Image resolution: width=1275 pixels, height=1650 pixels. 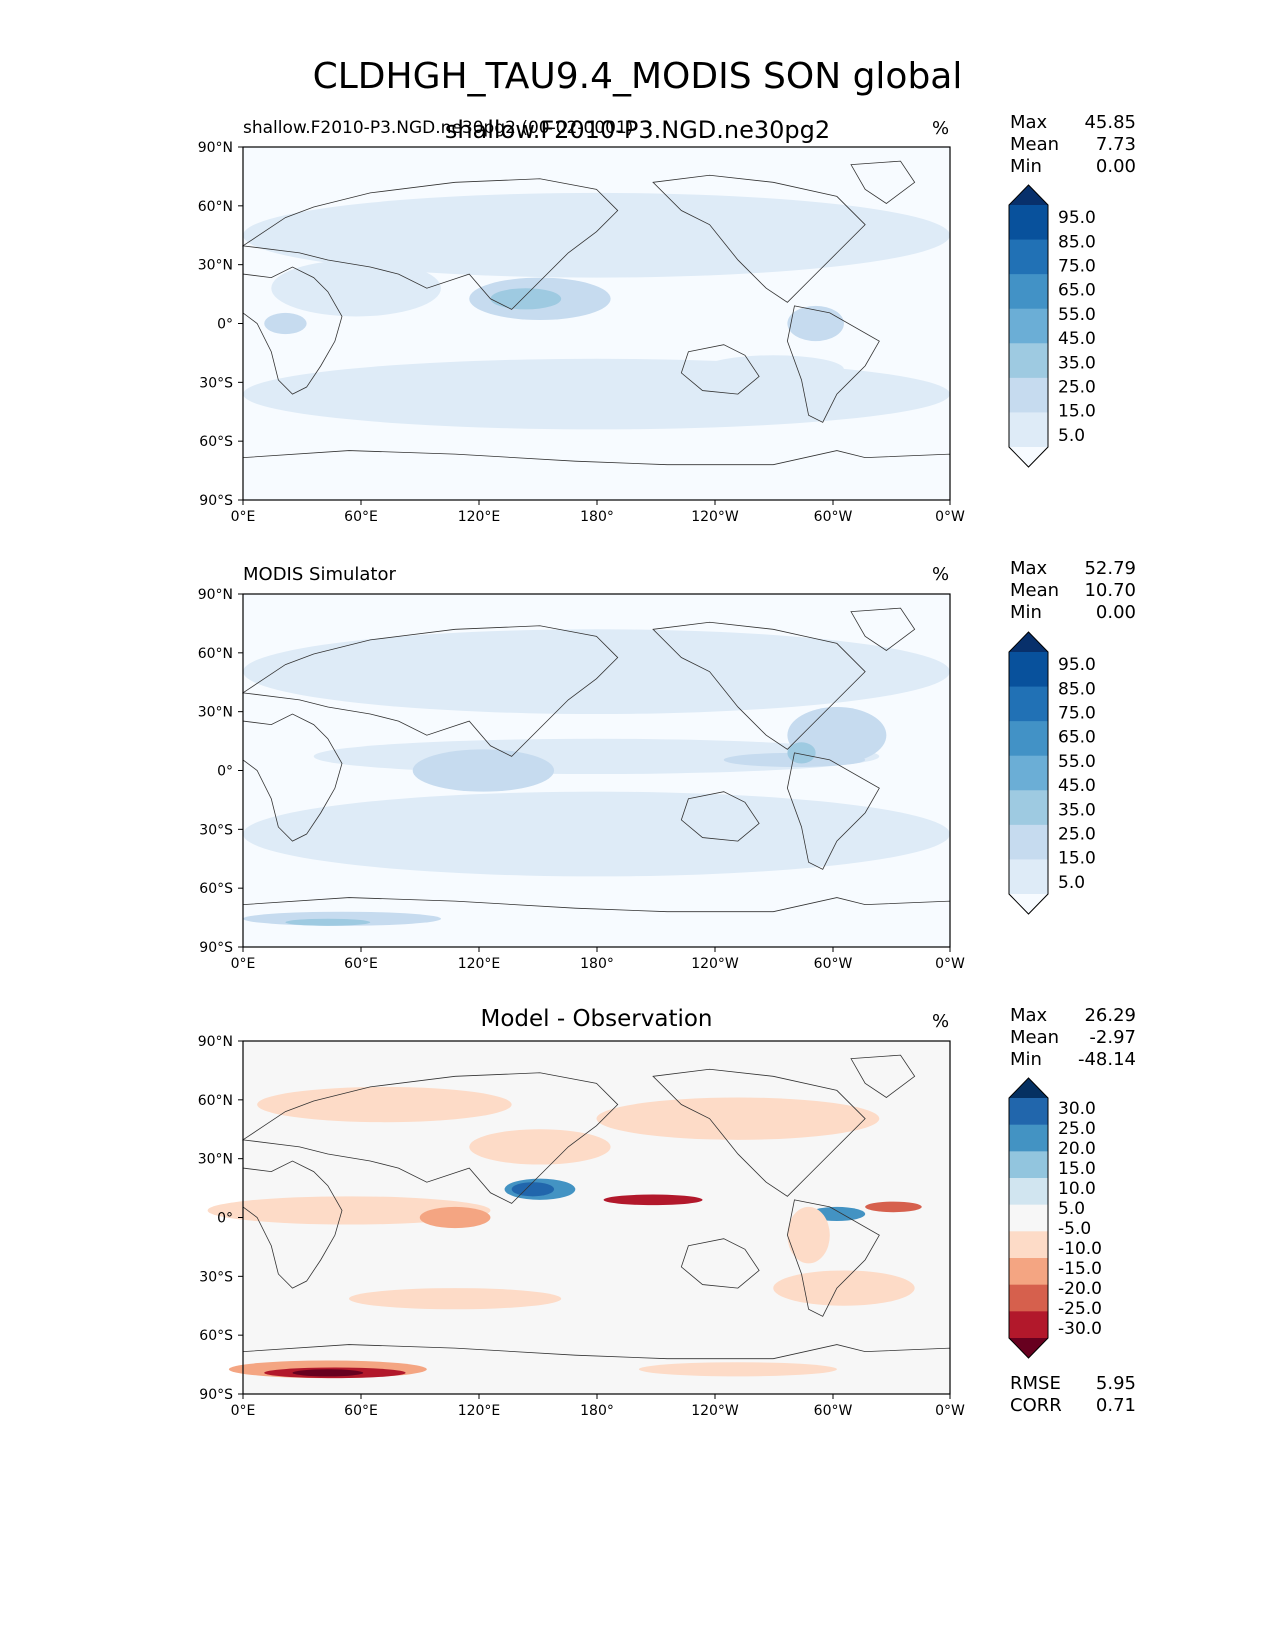 I want to click on colorbar-tick-label: 30.0, so click(x=1077, y=1109).